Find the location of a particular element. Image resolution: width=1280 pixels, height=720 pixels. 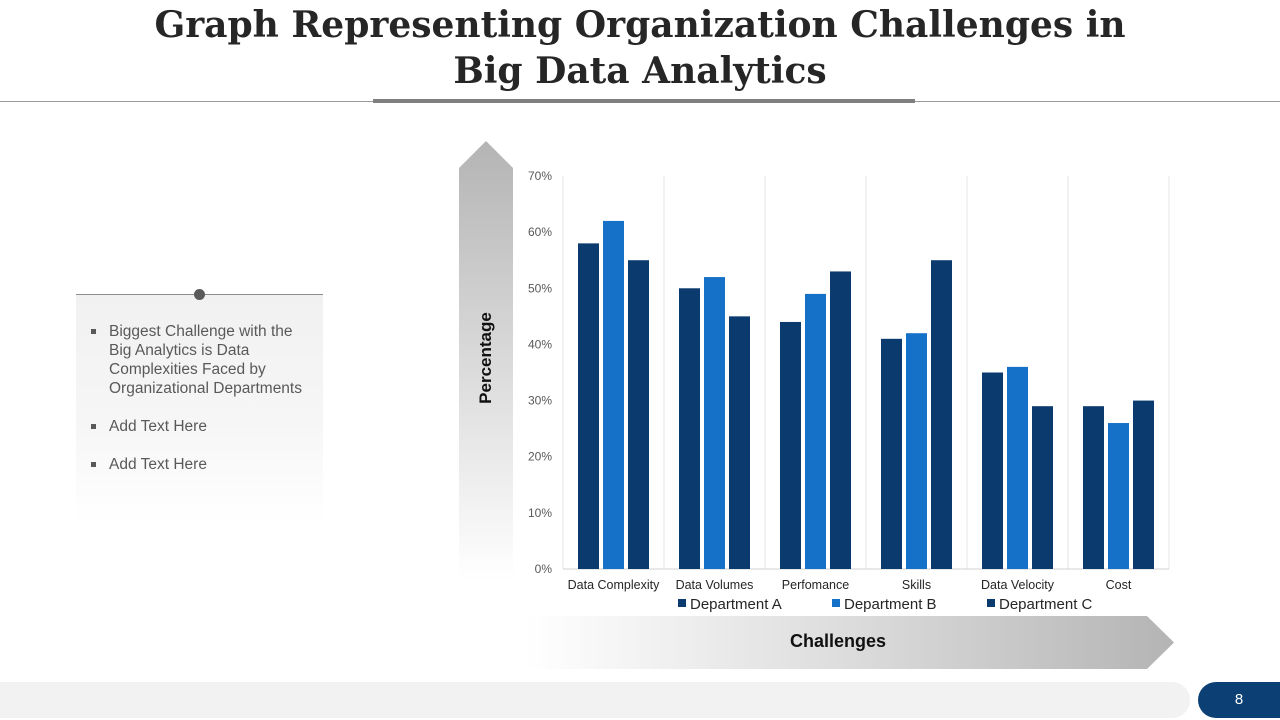

x-tick-label: Data Volumes is located at coordinates (715, 585).